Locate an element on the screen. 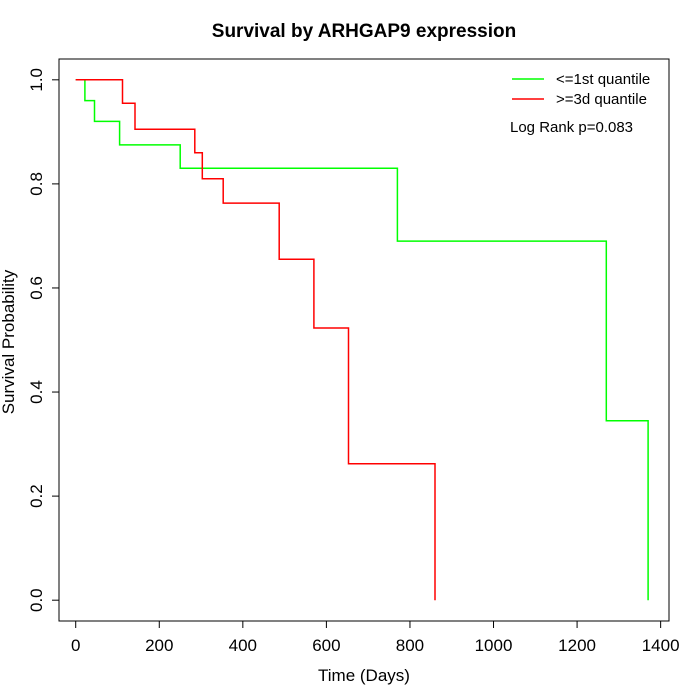  y-tick-label: 0.2 is located at coordinates (36, 496).